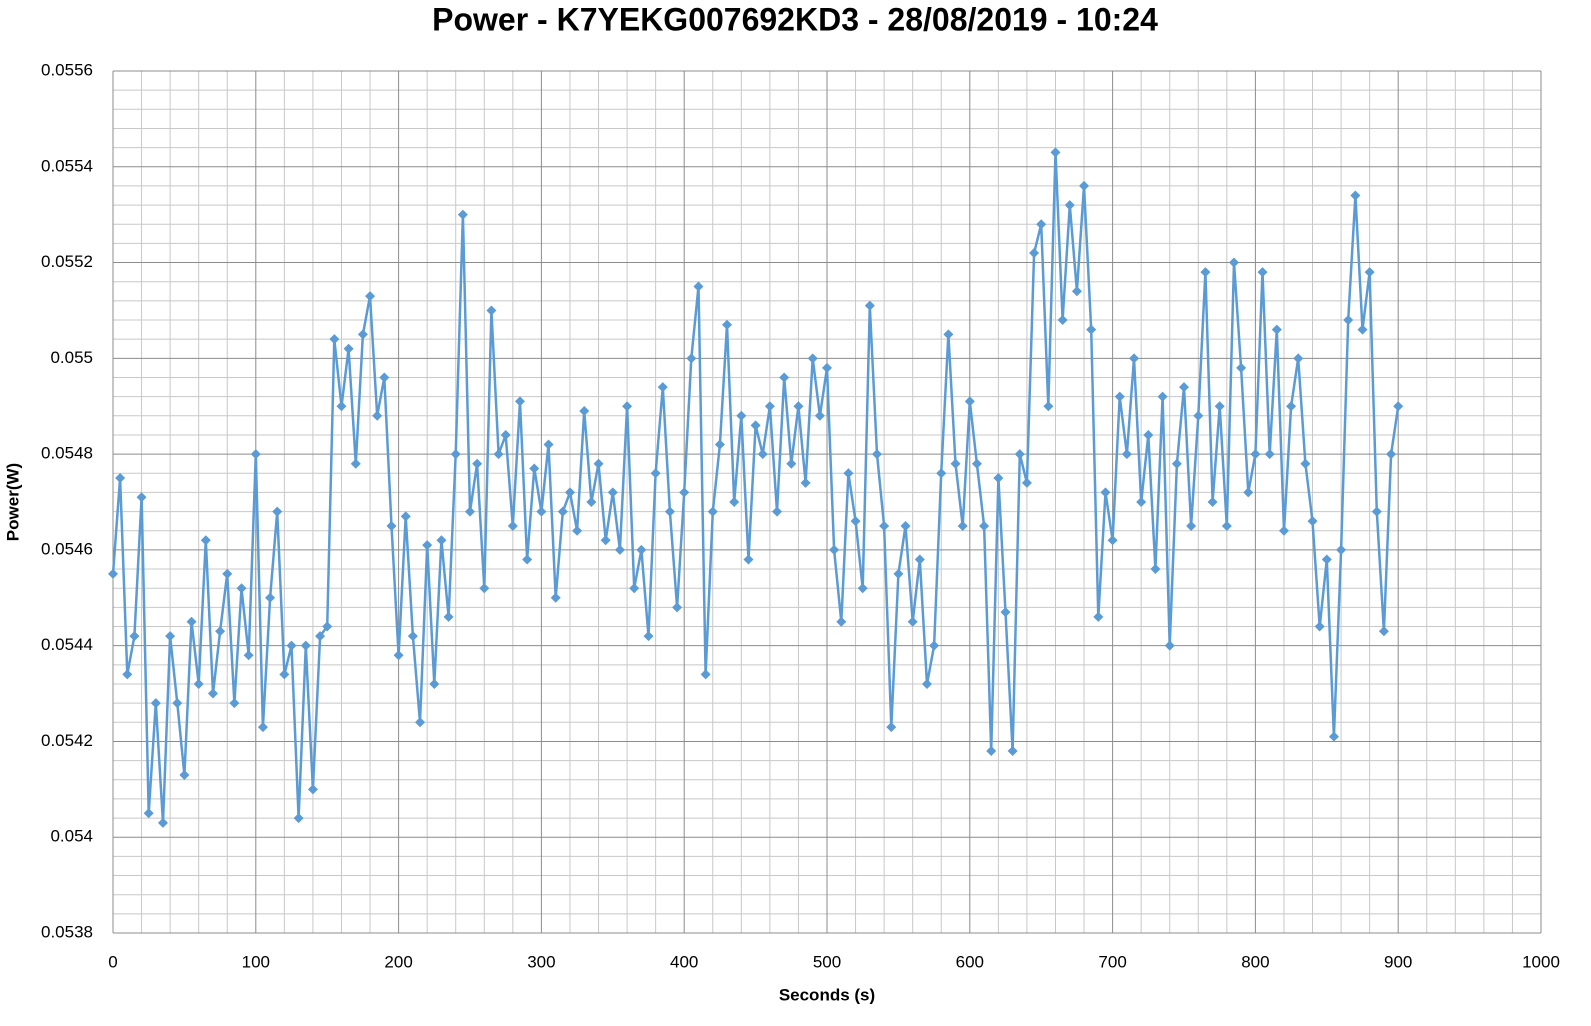 This screenshot has height=1026, width=1591. I want to click on y-tick-label: 0.0556, so click(67, 69).